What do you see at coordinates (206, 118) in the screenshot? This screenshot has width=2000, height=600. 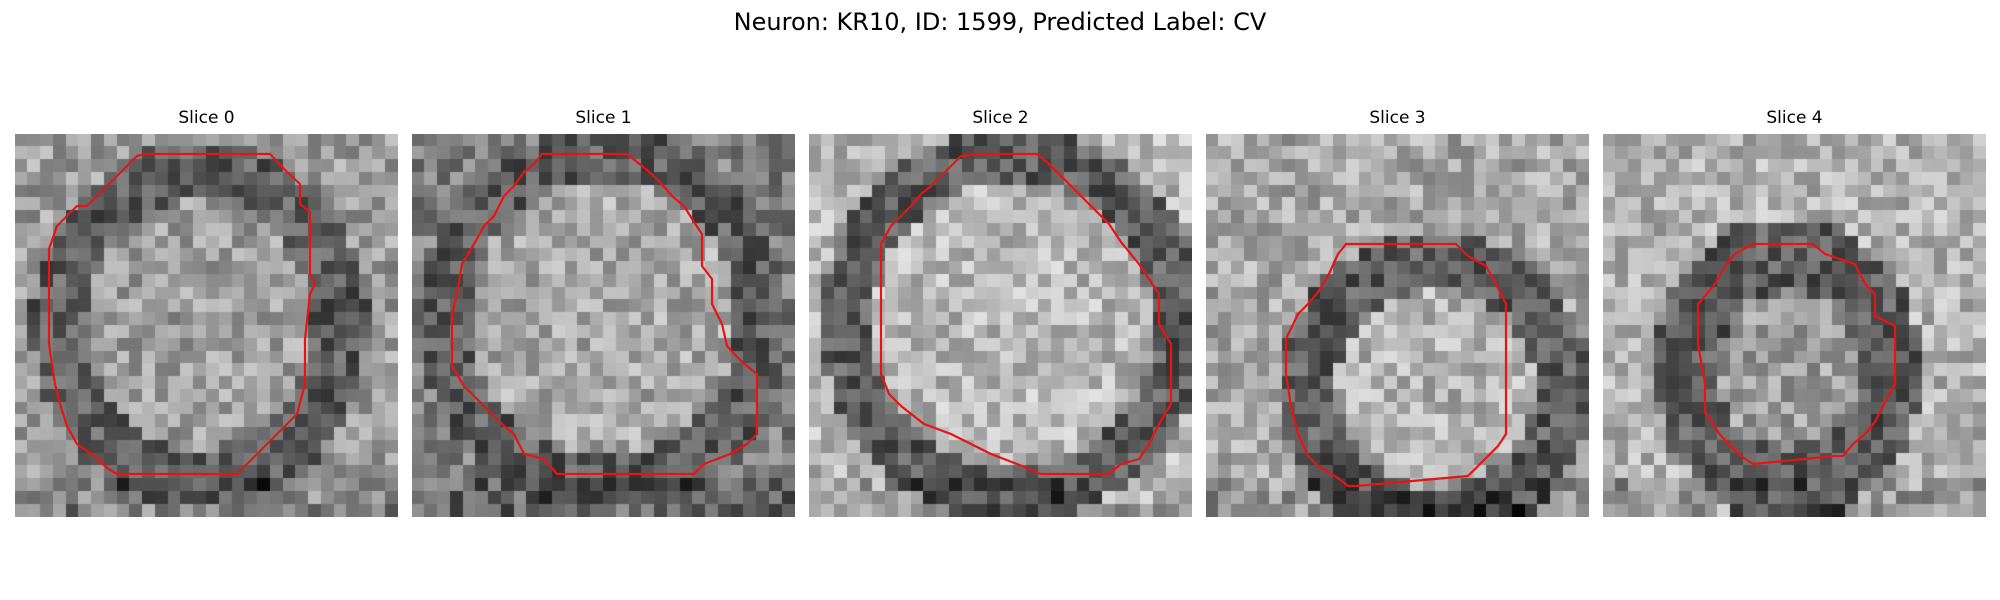 I see `slice-title-0: Slice 0` at bounding box center [206, 118].